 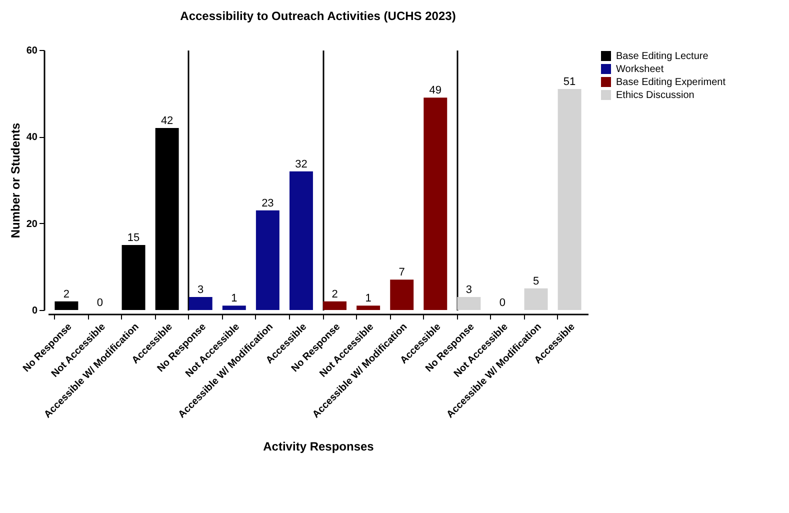 What do you see at coordinates (32, 51) in the screenshot?
I see `y-tick-label: 60` at bounding box center [32, 51].